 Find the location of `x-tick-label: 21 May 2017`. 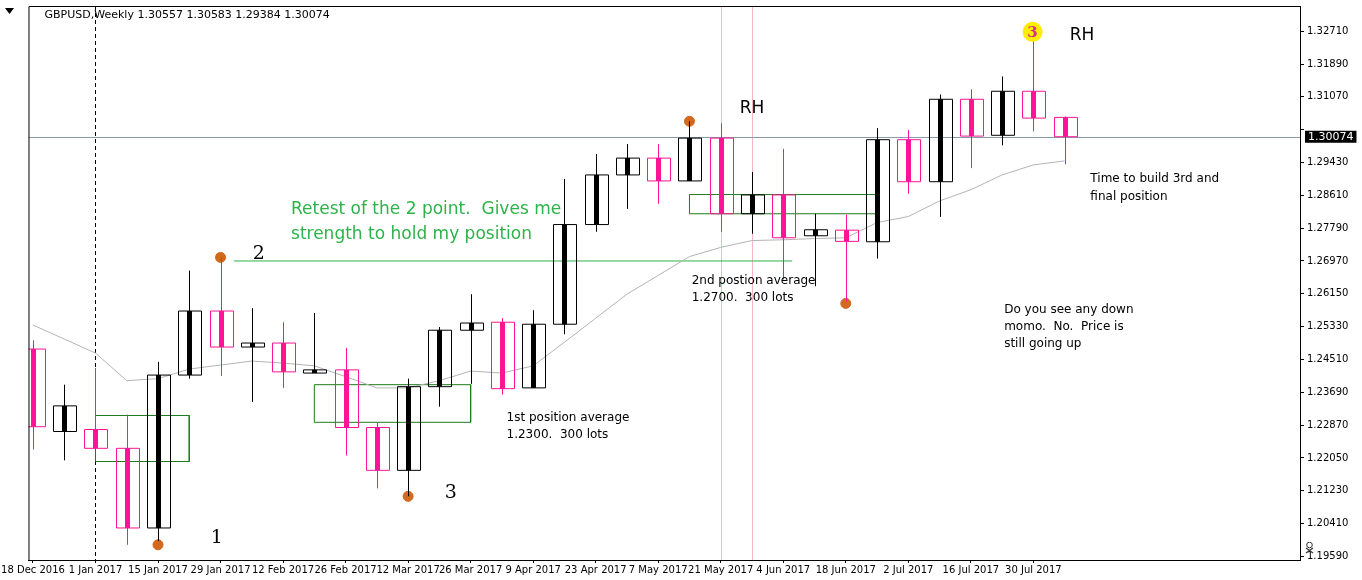

x-tick-label: 21 May 2017 is located at coordinates (721, 569).